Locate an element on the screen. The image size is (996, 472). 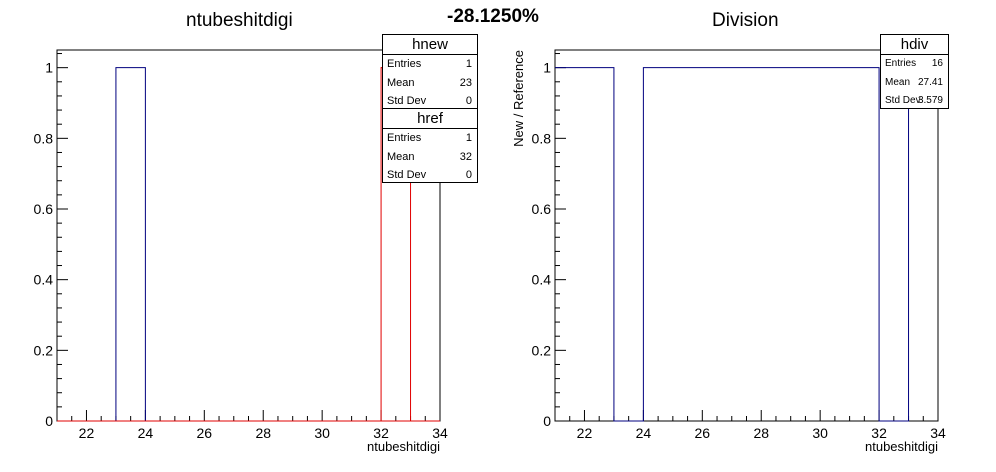
stats-row-entries: Entries 16 is located at coordinates (914, 64).